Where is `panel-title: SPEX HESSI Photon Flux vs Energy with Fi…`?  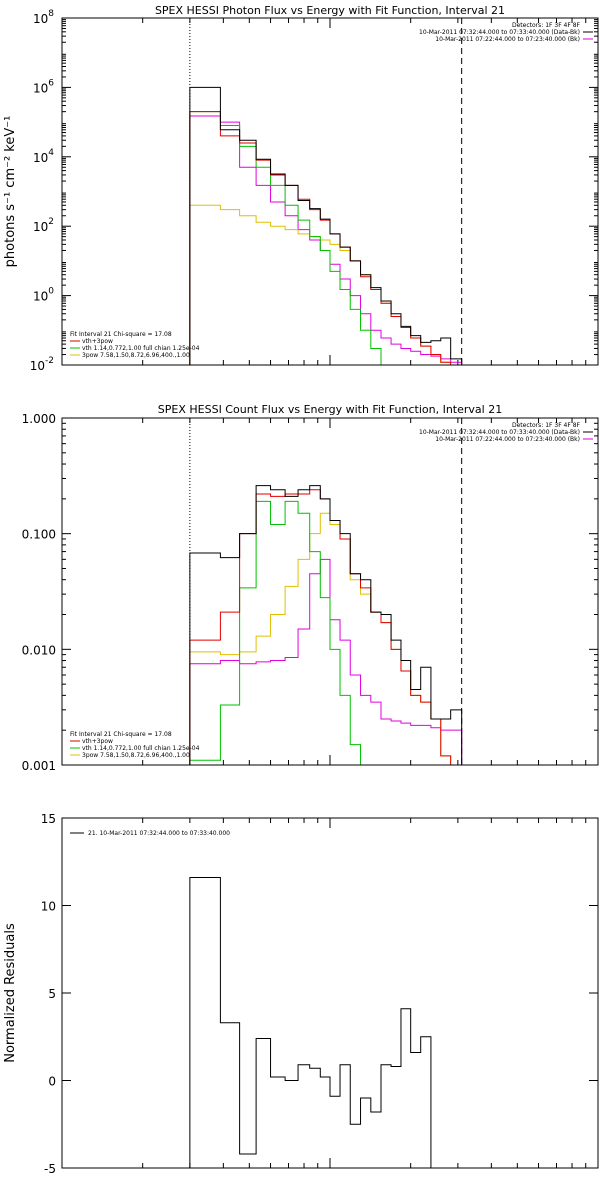
panel-title: SPEX HESSI Photon Flux vs Energy with Fi… is located at coordinates (330, 10).